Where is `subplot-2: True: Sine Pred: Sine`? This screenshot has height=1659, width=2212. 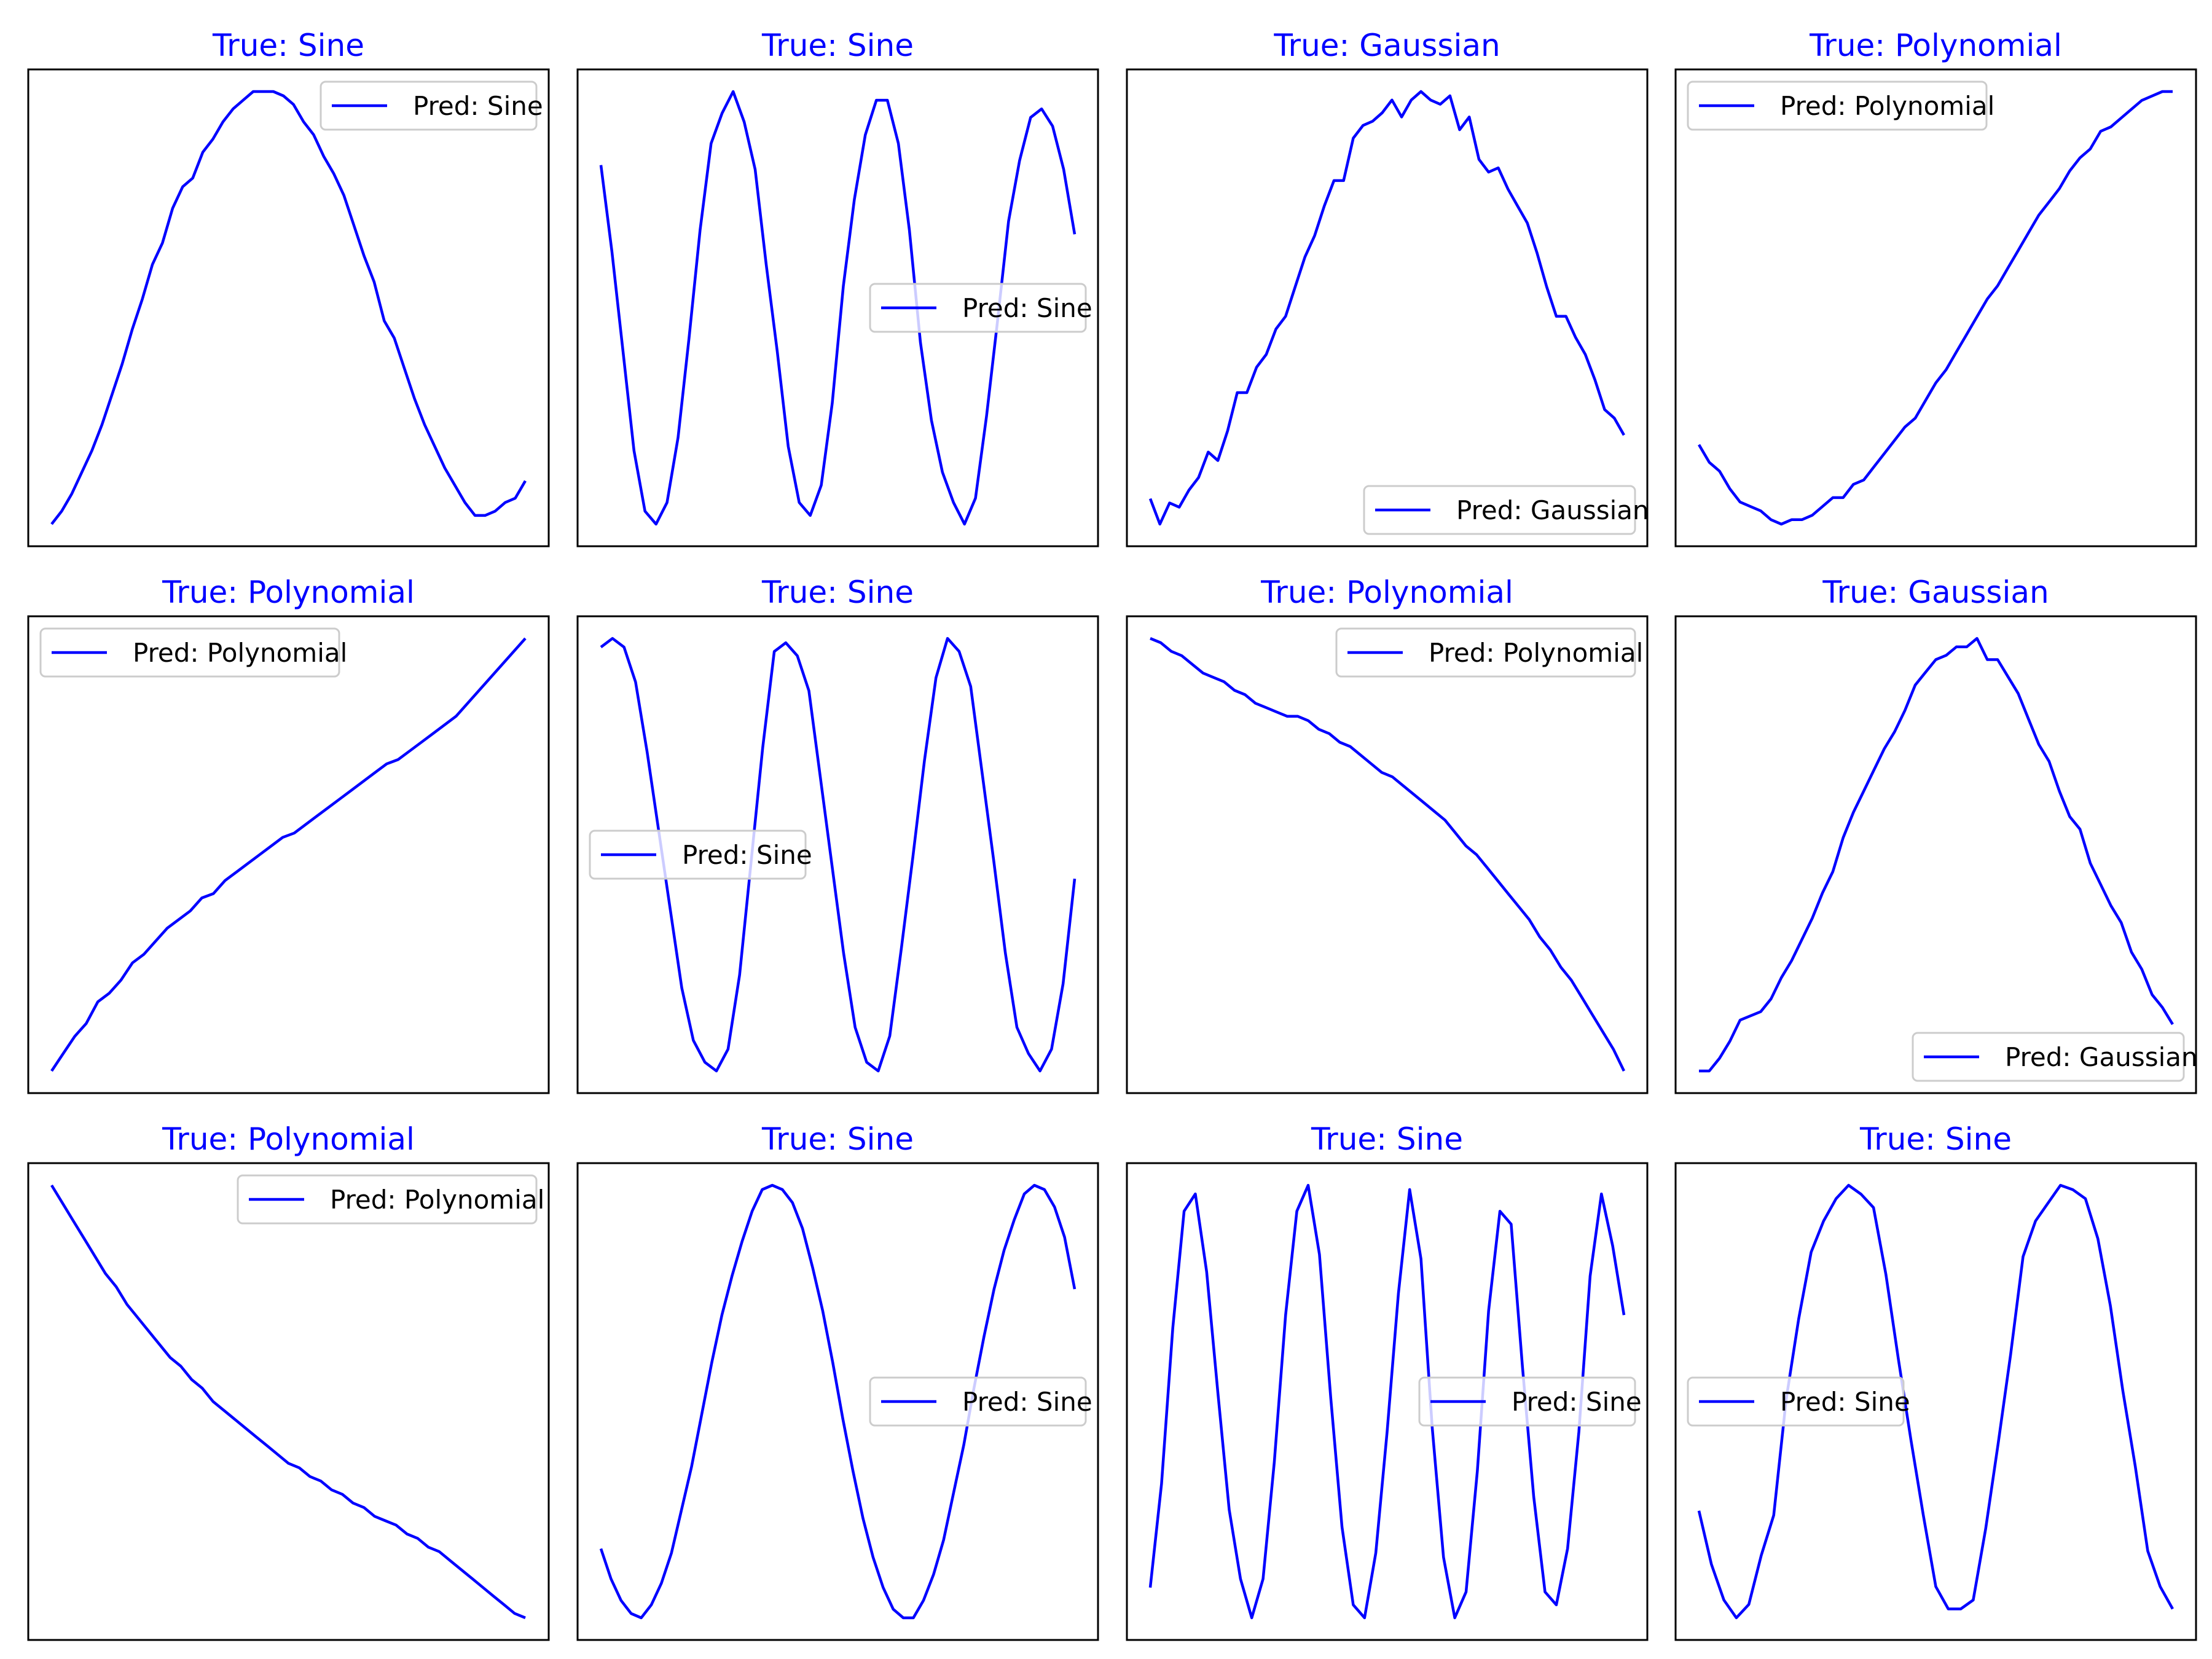 subplot-2: True: Sine Pred: Sine is located at coordinates (837, 287).